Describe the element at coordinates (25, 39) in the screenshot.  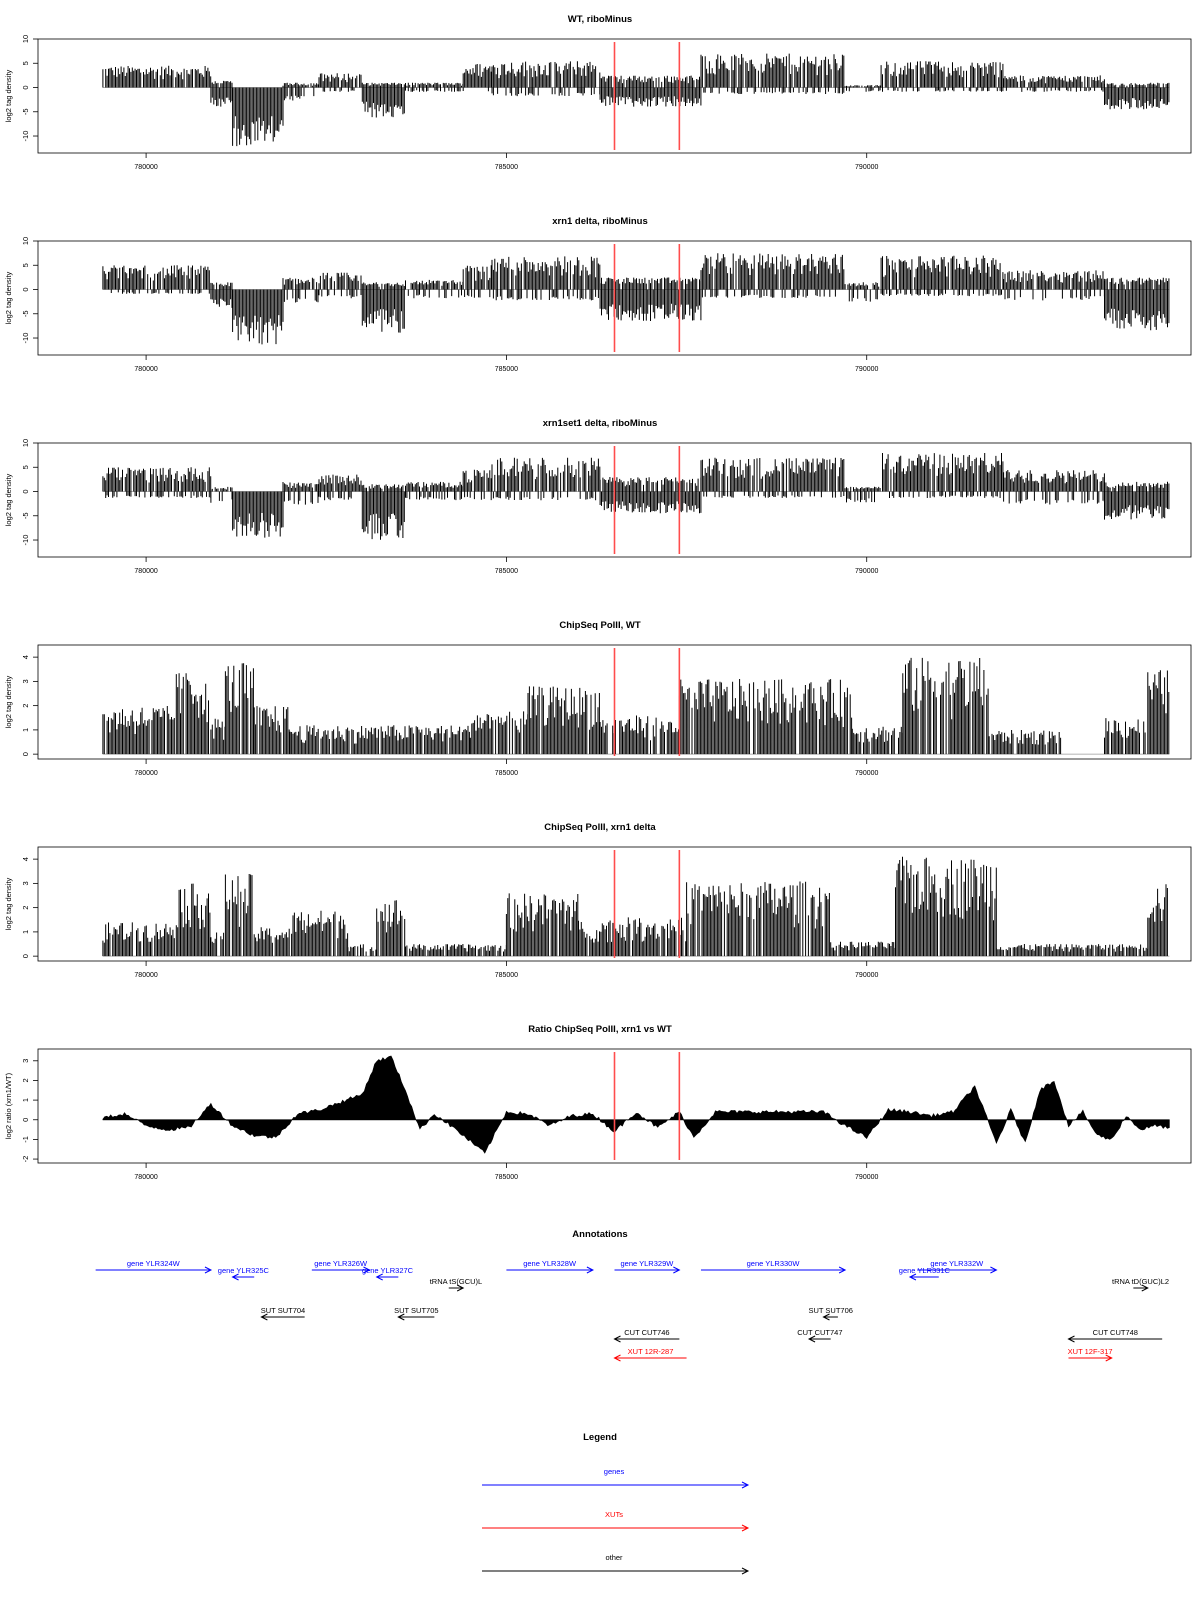
I see `y-tick-label: 10` at that location.